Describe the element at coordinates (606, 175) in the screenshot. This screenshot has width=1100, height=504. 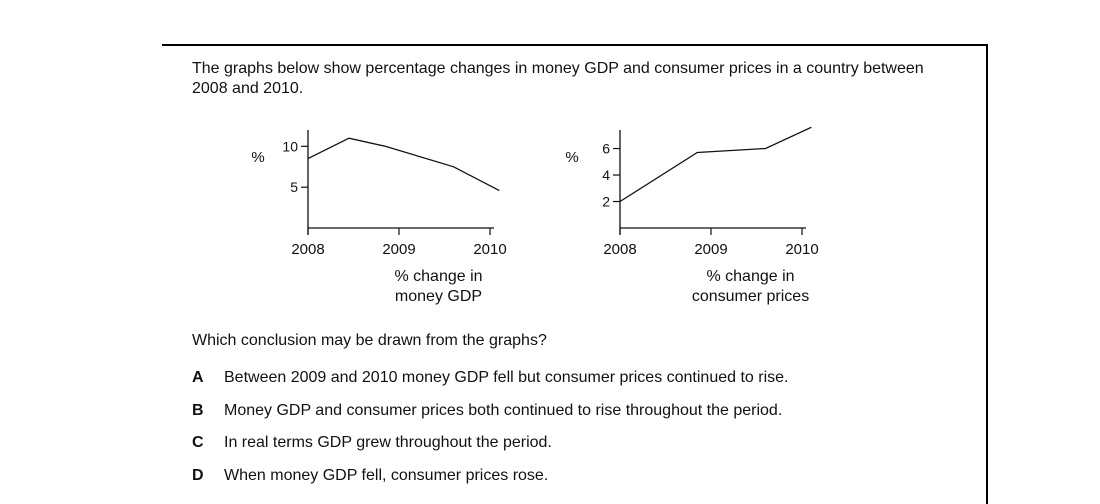
I see `y-tick-label: 4` at that location.